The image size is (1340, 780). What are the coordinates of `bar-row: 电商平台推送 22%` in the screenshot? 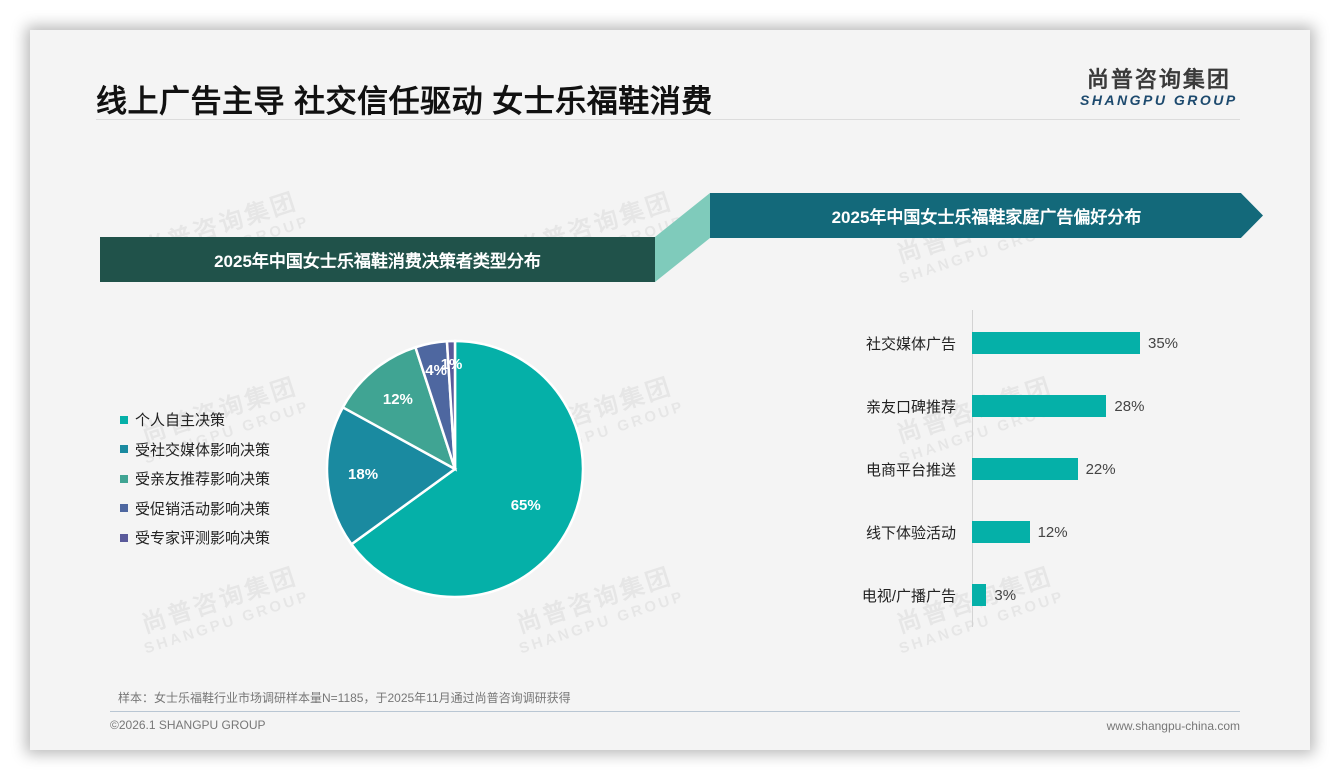 It's located at (943, 469).